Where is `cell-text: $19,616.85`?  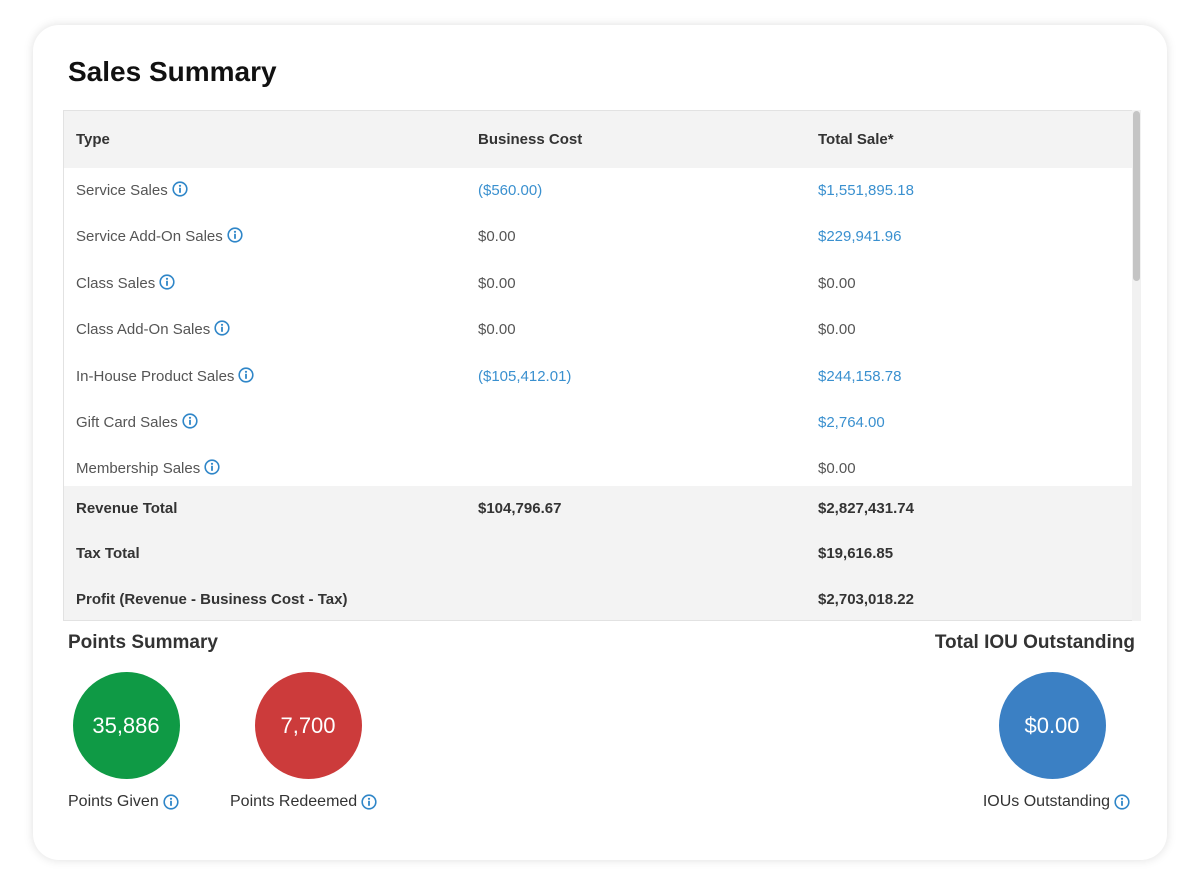 cell-text: $19,616.85 is located at coordinates (856, 554).